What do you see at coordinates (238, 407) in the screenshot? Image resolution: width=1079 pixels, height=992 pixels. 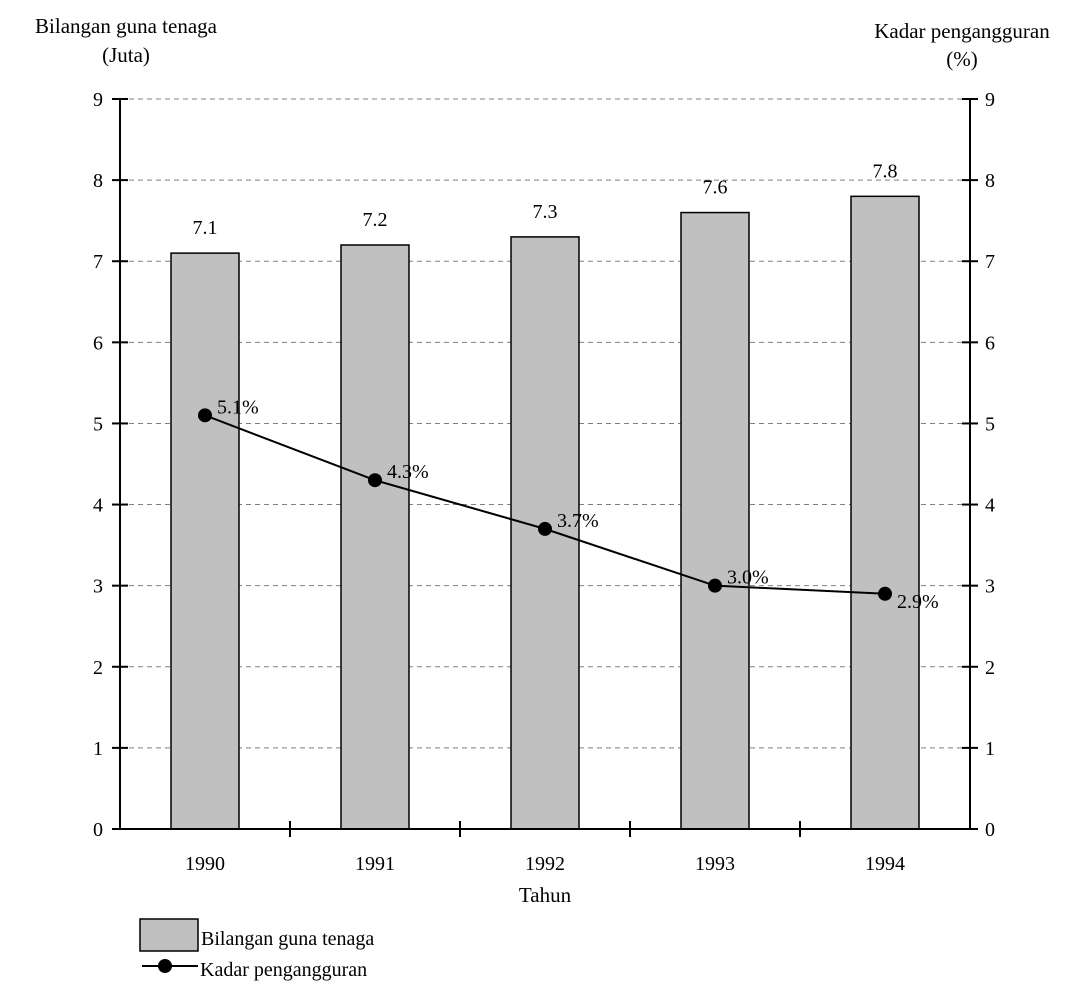 I see `line-value-label: 5.1%` at bounding box center [238, 407].